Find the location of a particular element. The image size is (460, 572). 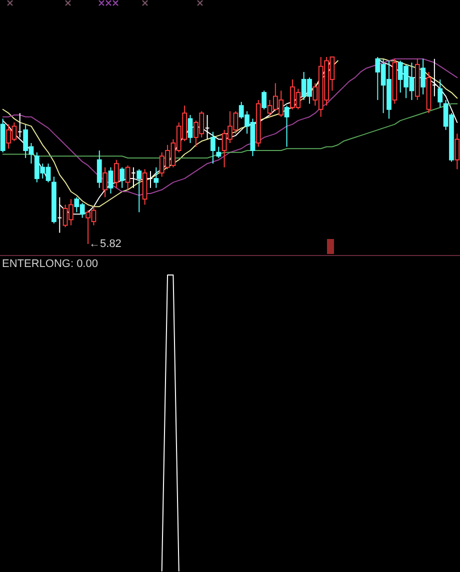

annotation: ←5.82 is located at coordinates (105, 244).